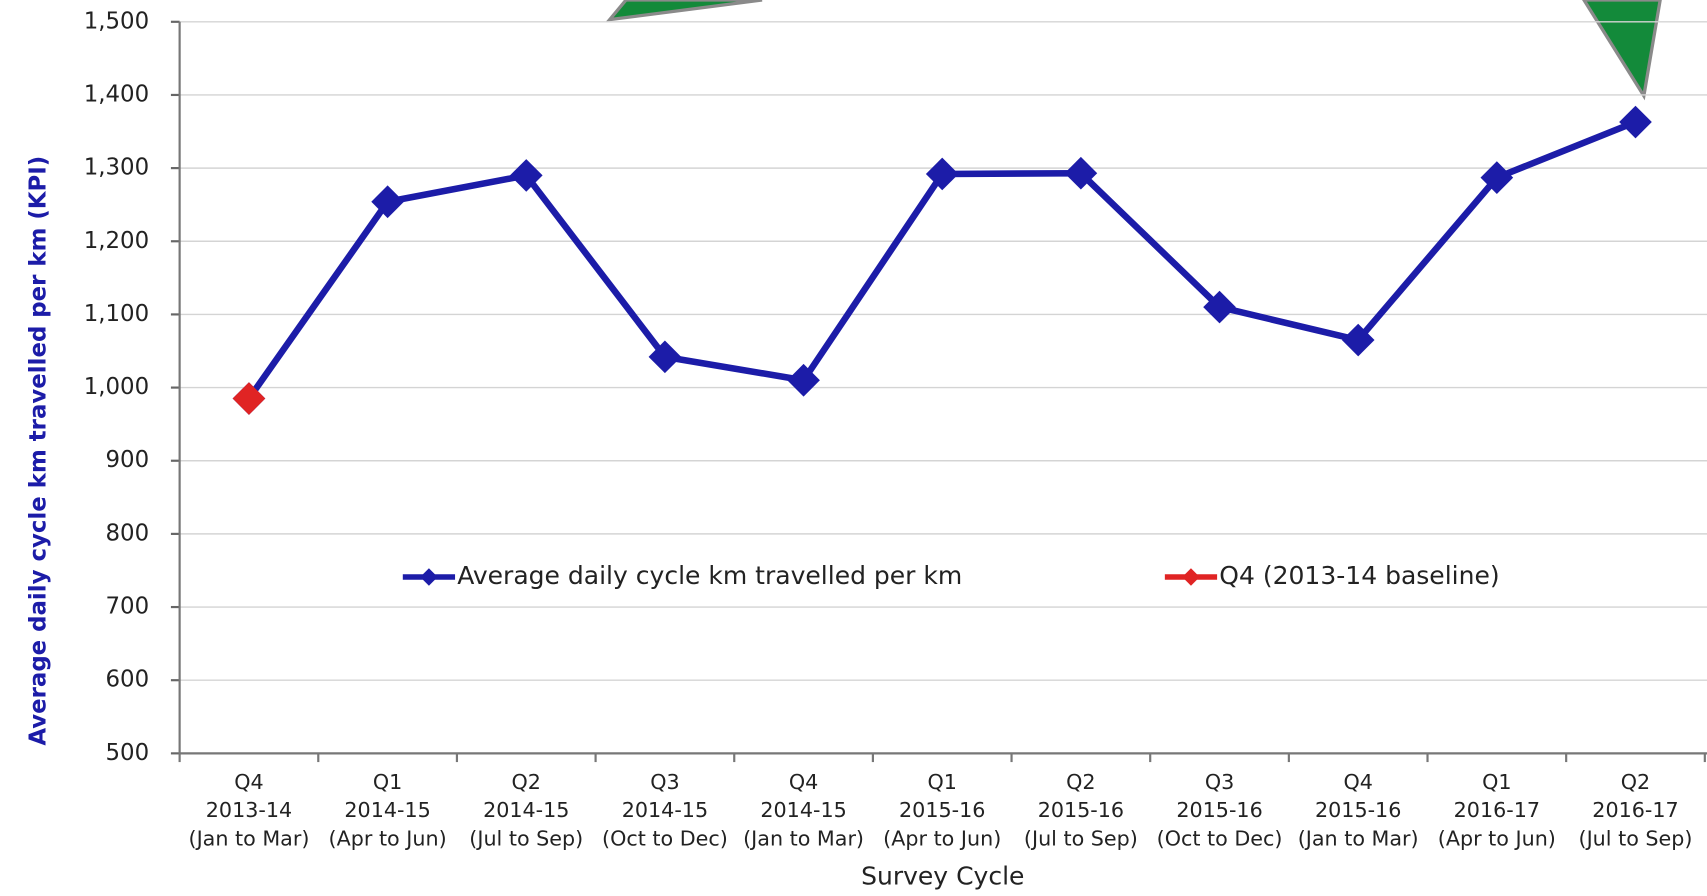  Describe the element at coordinates (942, 875) in the screenshot. I see `x-axis-label: Survey Cycle` at that location.